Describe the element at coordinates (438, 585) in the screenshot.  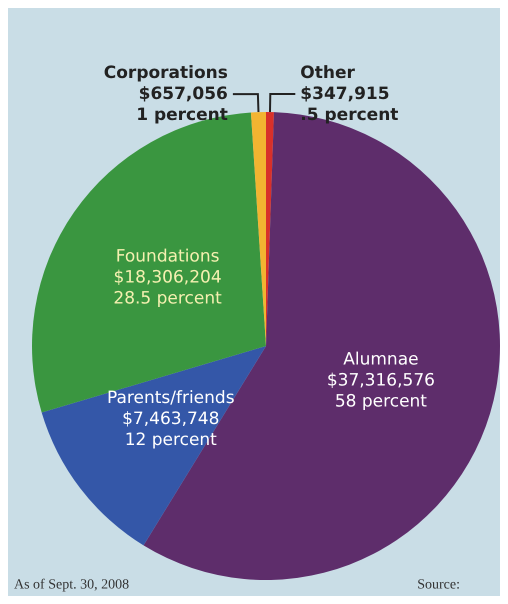
I see `source-note: Source:` at that location.